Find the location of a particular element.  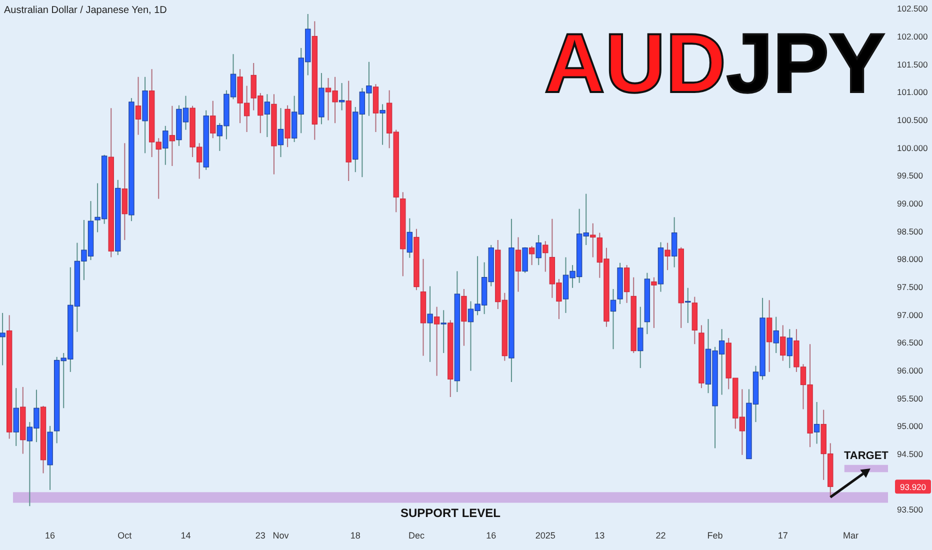

y-tick-label: 102.000 is located at coordinates (912, 37).